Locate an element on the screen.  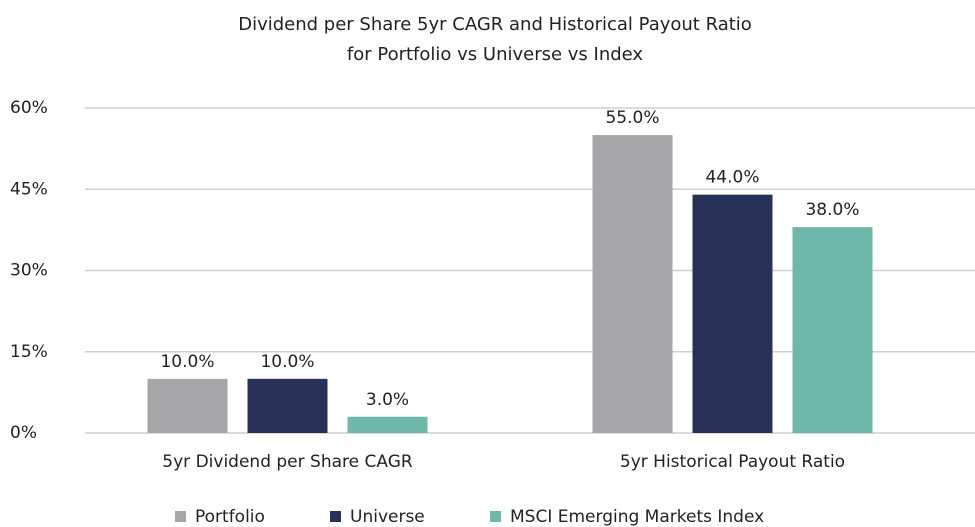
value-label: 38.0% is located at coordinates (832, 210).